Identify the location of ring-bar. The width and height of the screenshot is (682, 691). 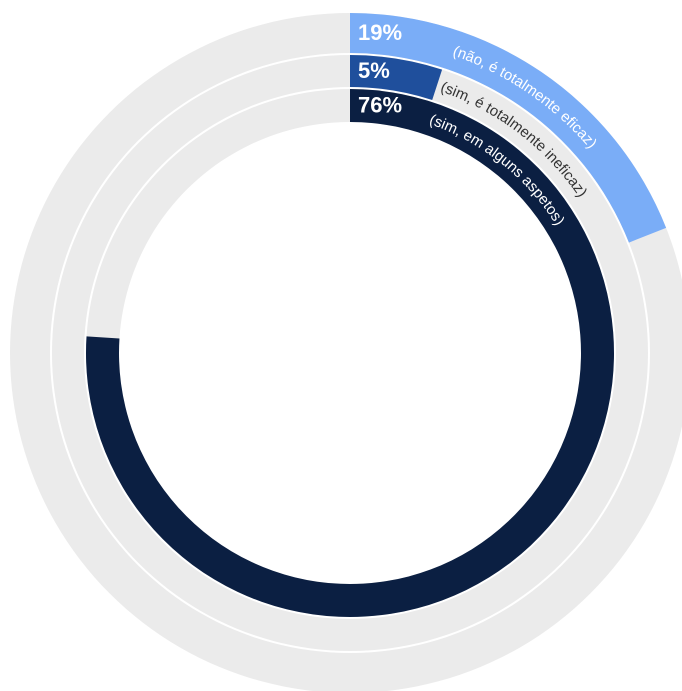
(396, 78).